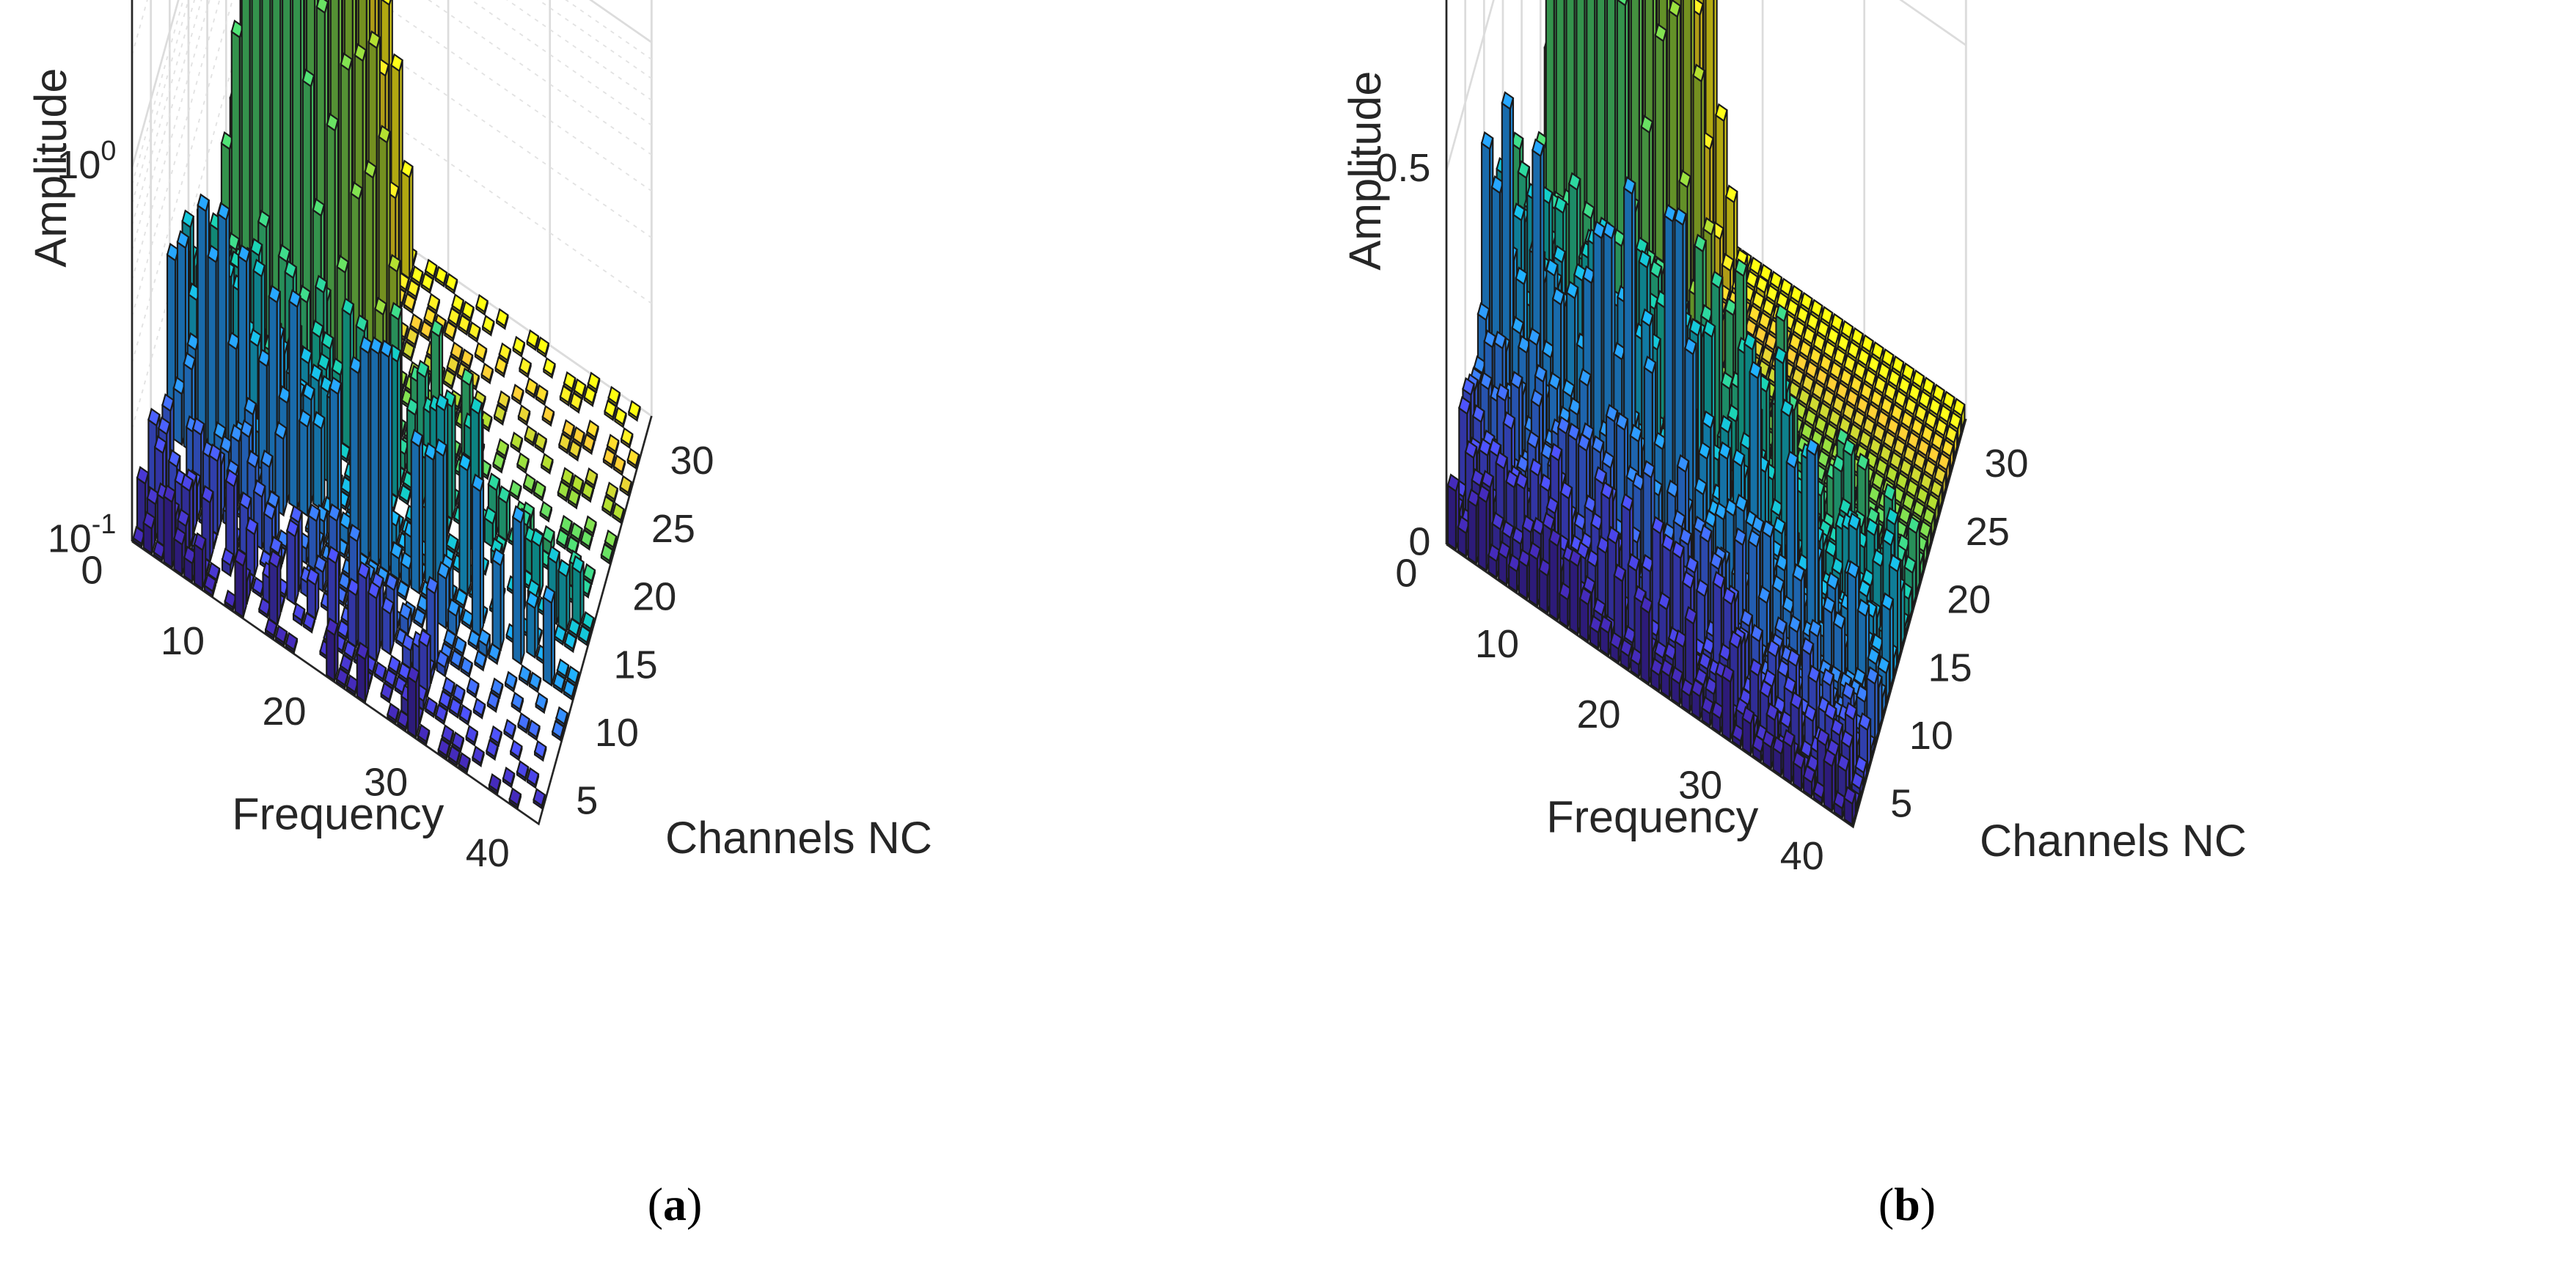  Describe the element at coordinates (488, 853) in the screenshot. I see `y-tick-label: 40` at that location.